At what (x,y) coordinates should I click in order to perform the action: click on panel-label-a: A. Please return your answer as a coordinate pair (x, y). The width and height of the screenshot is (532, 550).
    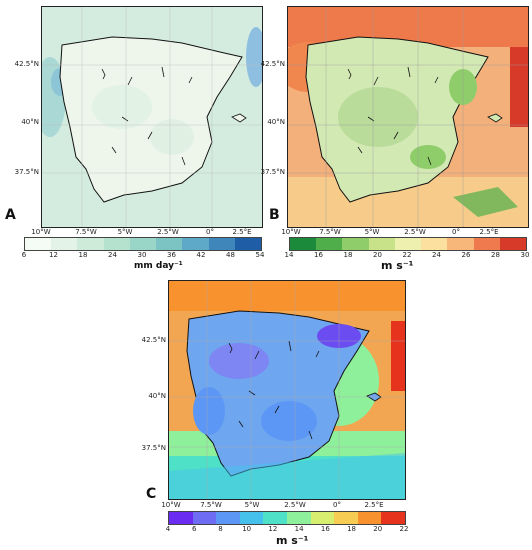
    Looking at the image, I should click on (10, 215).